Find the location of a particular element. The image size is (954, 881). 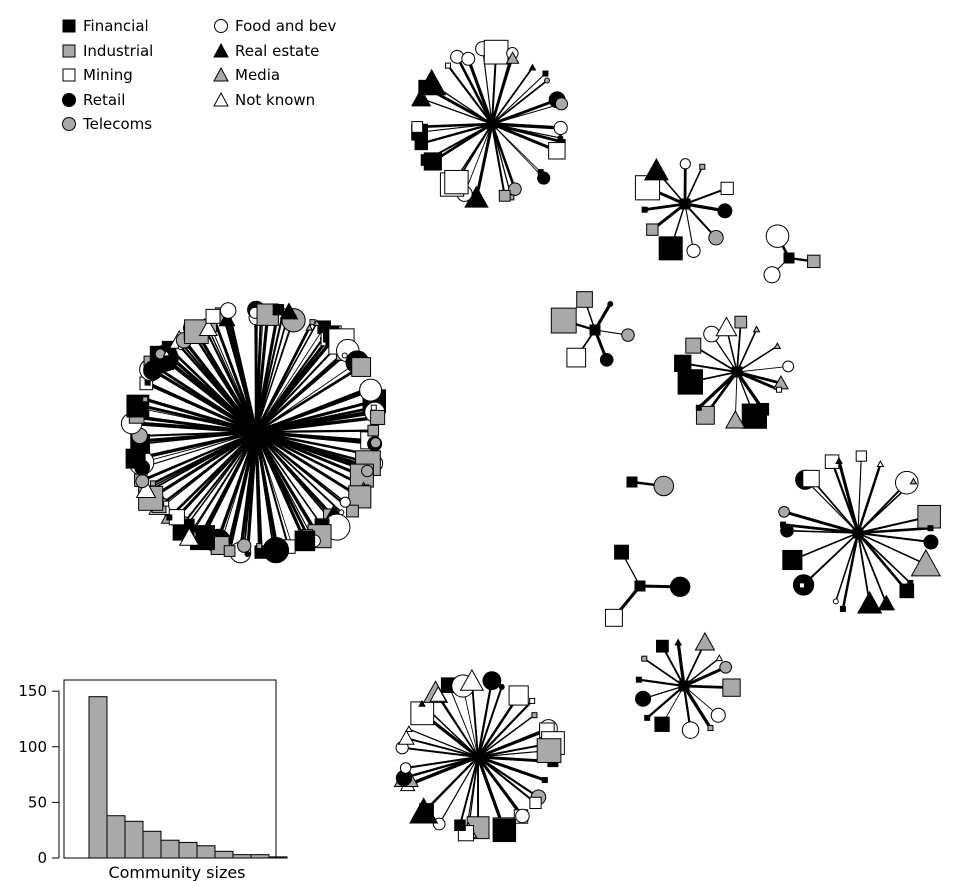

real-estate-triangle-icon is located at coordinates (221, 50).